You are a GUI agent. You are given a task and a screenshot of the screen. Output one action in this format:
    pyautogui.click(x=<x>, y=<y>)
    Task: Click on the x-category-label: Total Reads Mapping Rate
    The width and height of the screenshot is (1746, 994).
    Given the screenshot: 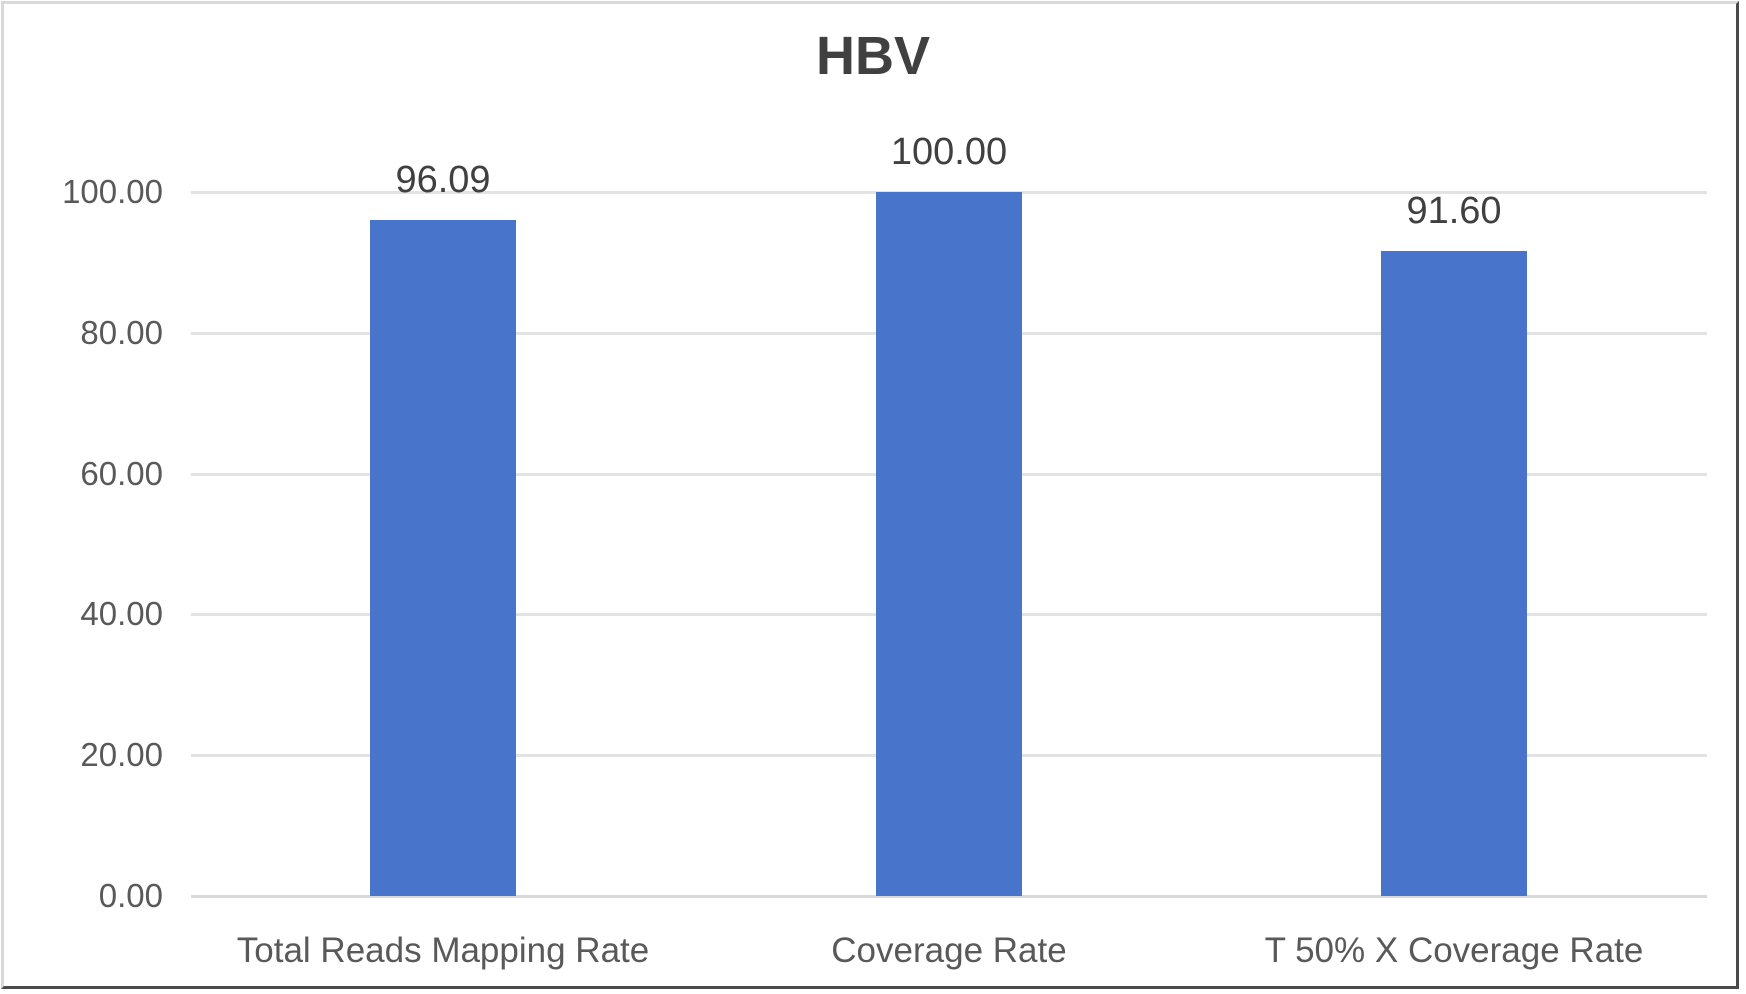 What is the action you would take?
    pyautogui.click(x=443, y=950)
    